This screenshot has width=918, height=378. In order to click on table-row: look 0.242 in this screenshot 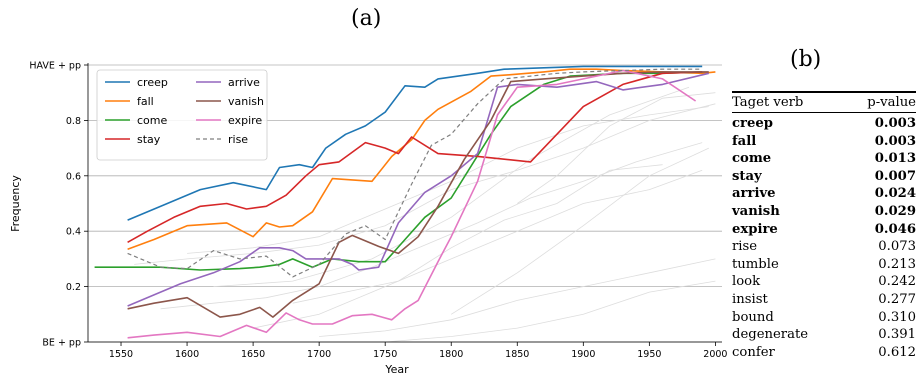, I will do `click(824, 282)`.